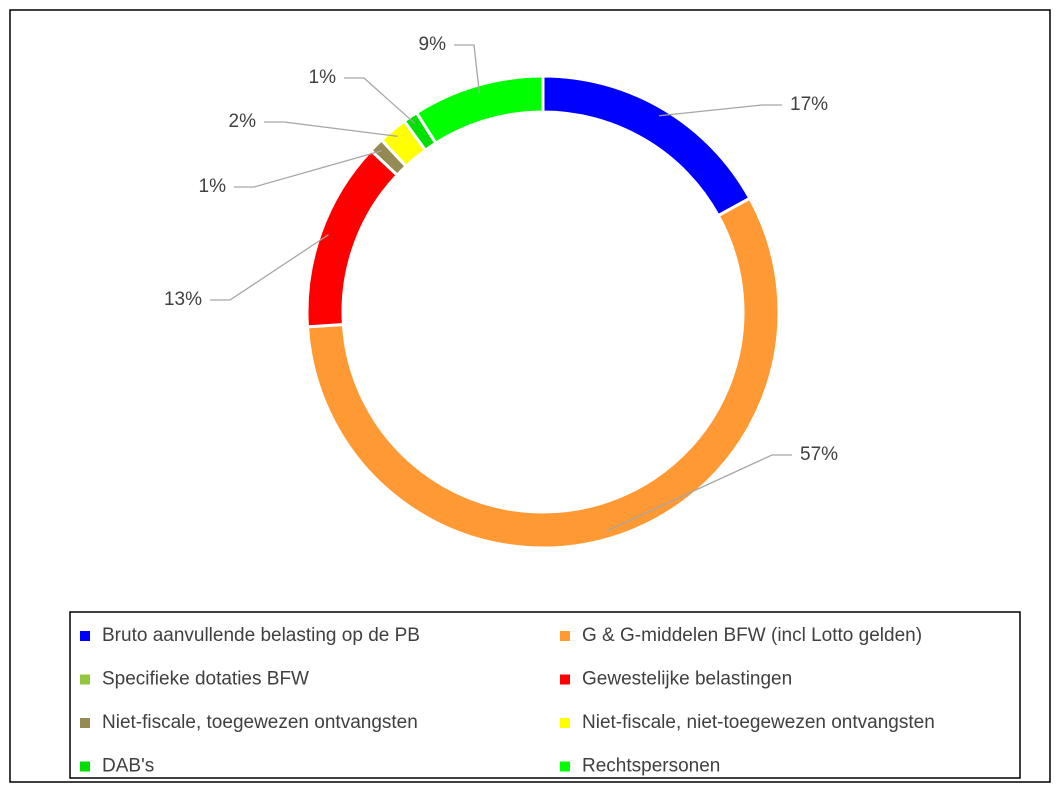 This screenshot has height=792, width=1061. What do you see at coordinates (205, 679) in the screenshot?
I see `legend-label: Specifieke dotaties BFW` at bounding box center [205, 679].